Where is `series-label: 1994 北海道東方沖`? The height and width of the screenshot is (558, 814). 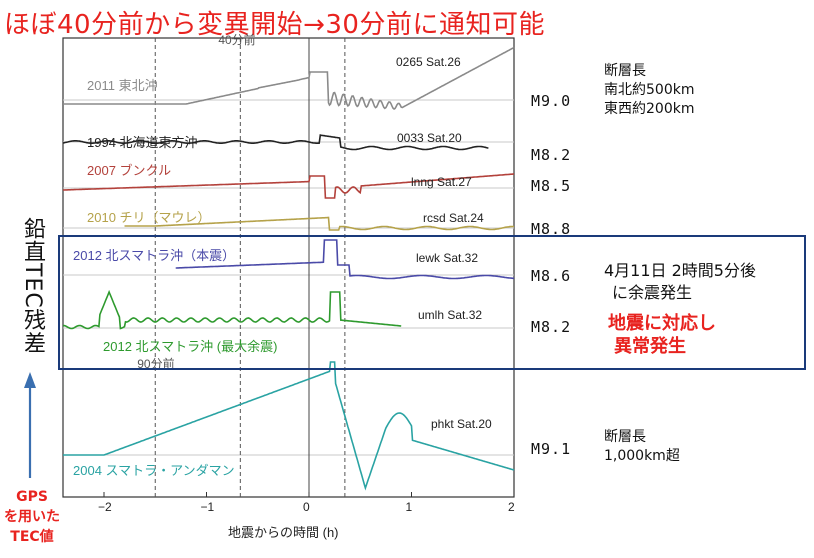 series-label: 1994 北海道東方沖 is located at coordinates (142, 142).